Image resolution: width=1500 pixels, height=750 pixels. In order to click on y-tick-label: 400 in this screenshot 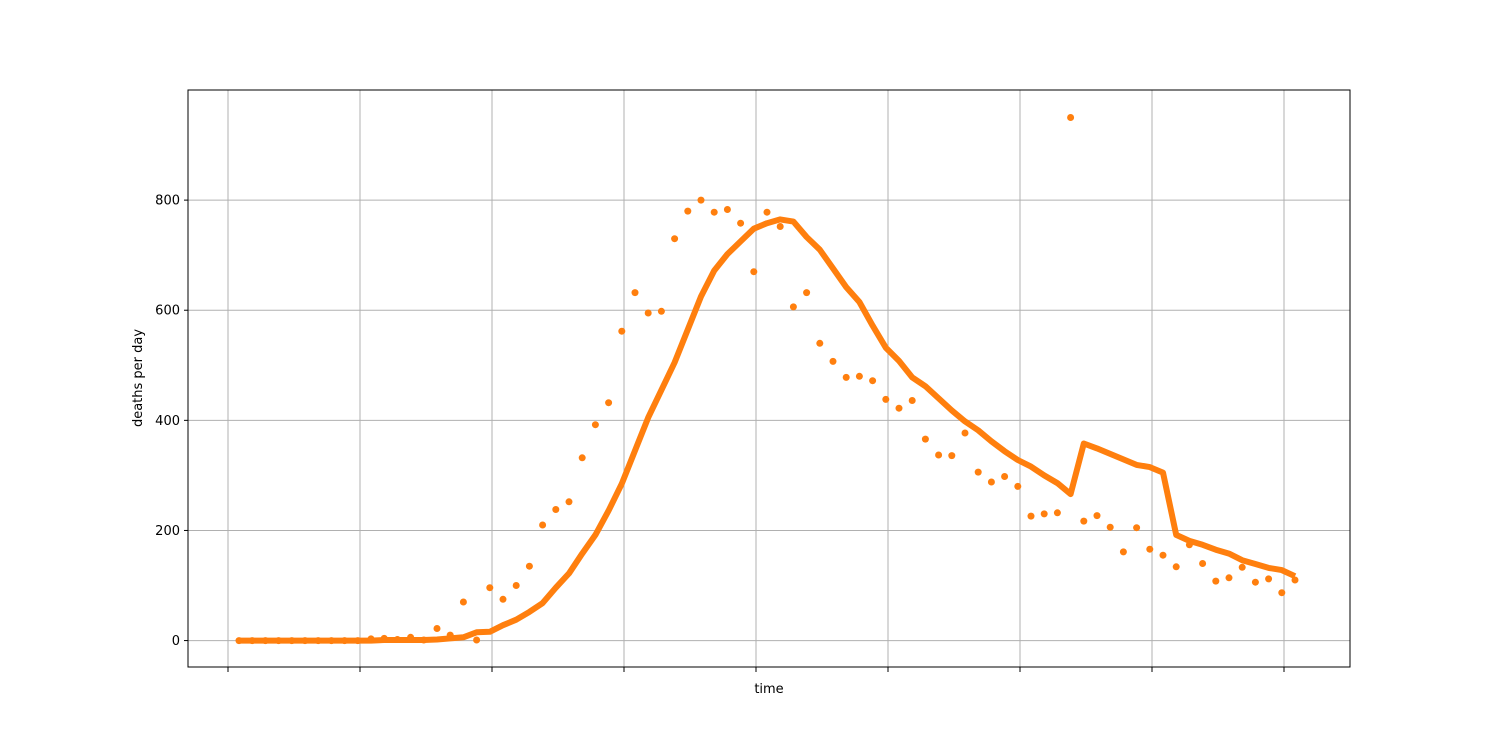, I will do `click(167, 421)`.